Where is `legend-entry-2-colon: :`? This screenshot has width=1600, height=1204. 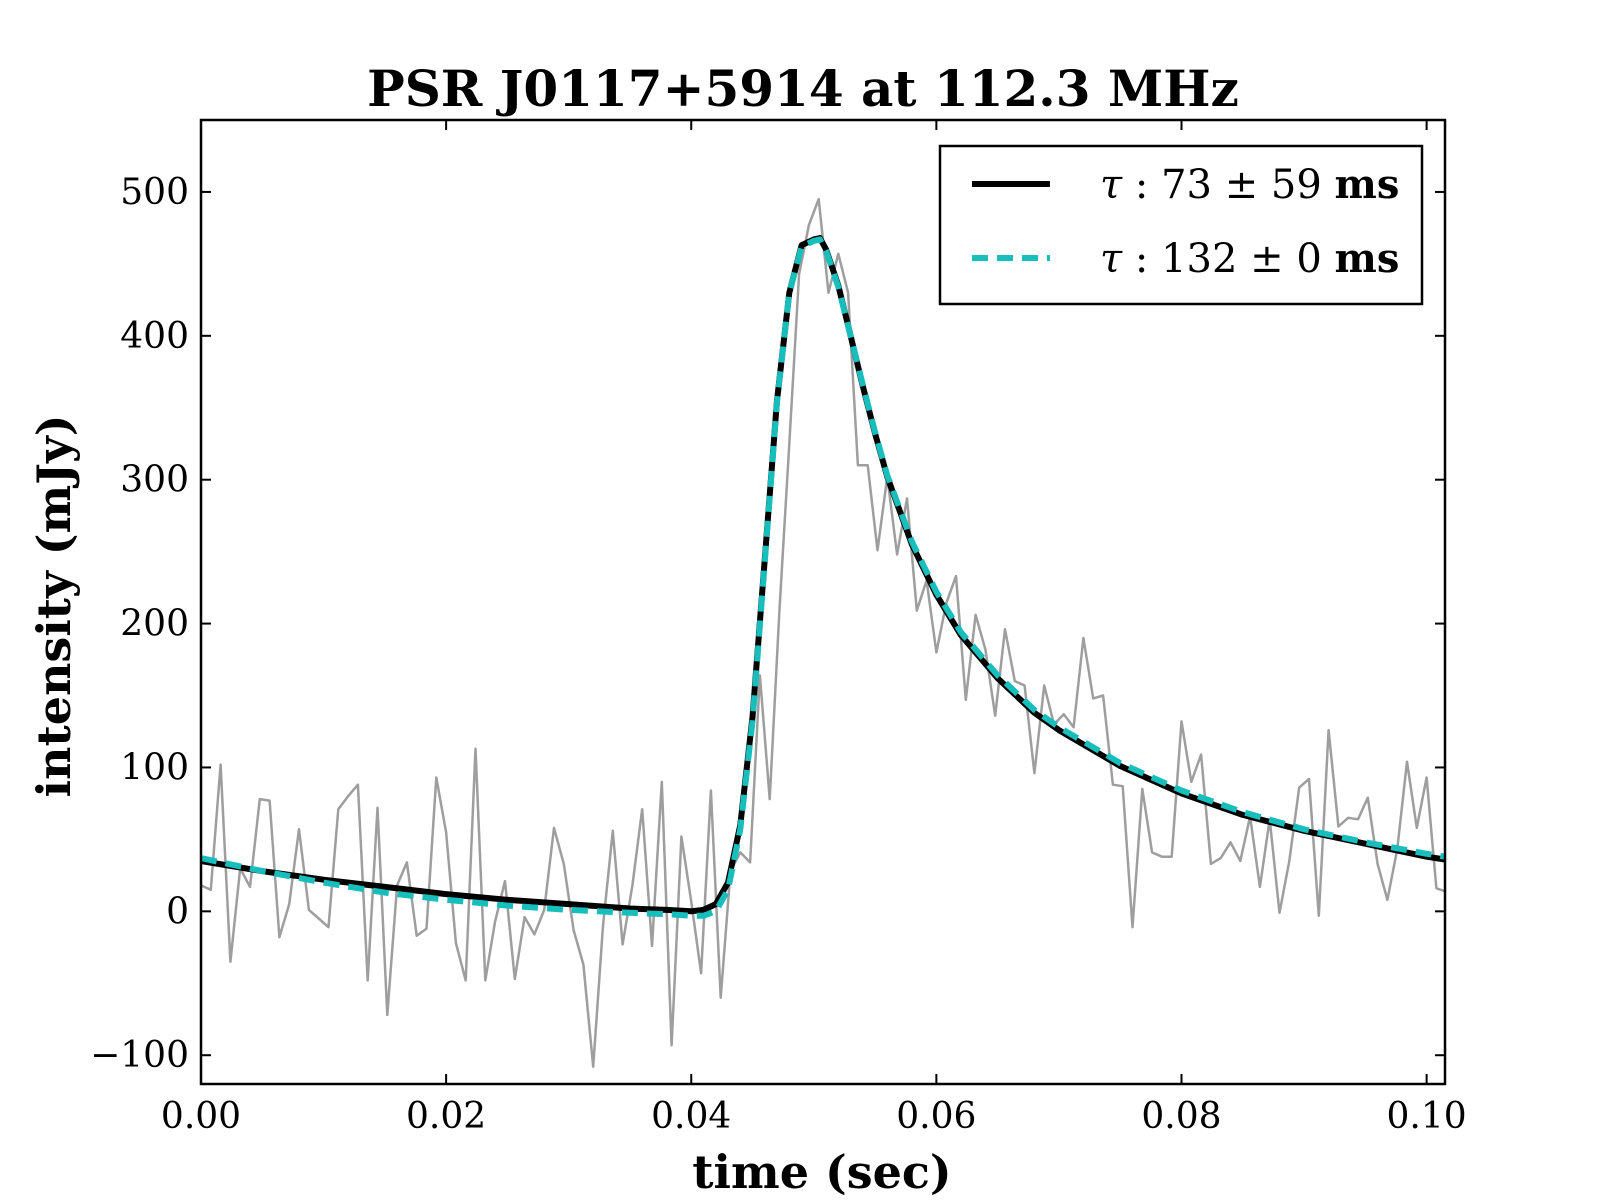 legend-entry-2-colon: : is located at coordinates (1141, 259).